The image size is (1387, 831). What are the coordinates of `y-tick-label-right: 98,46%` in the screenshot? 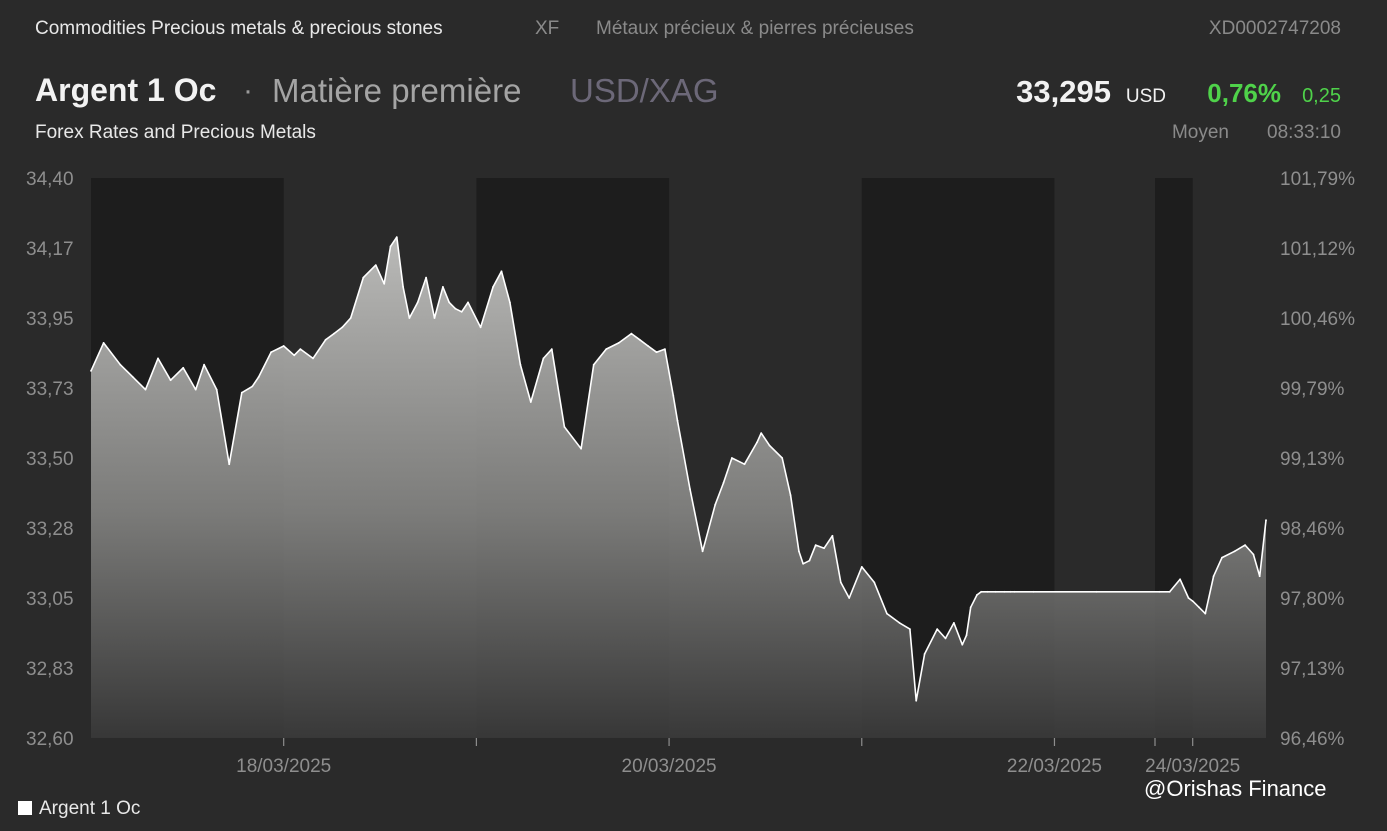 It's located at (1312, 529).